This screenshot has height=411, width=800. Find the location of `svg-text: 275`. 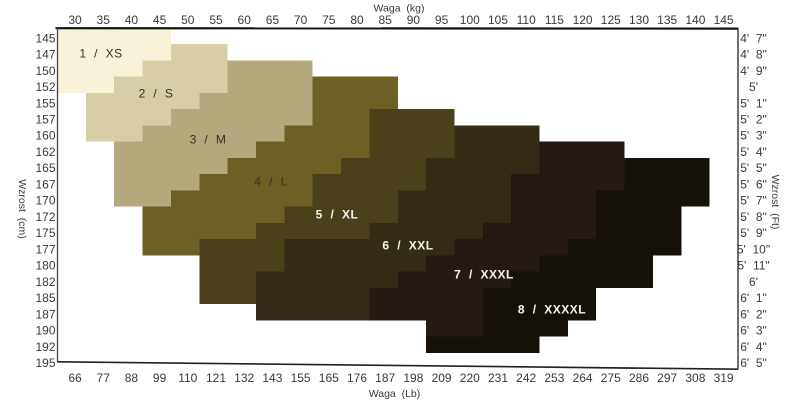

svg-text: 275 is located at coordinates (611, 378).